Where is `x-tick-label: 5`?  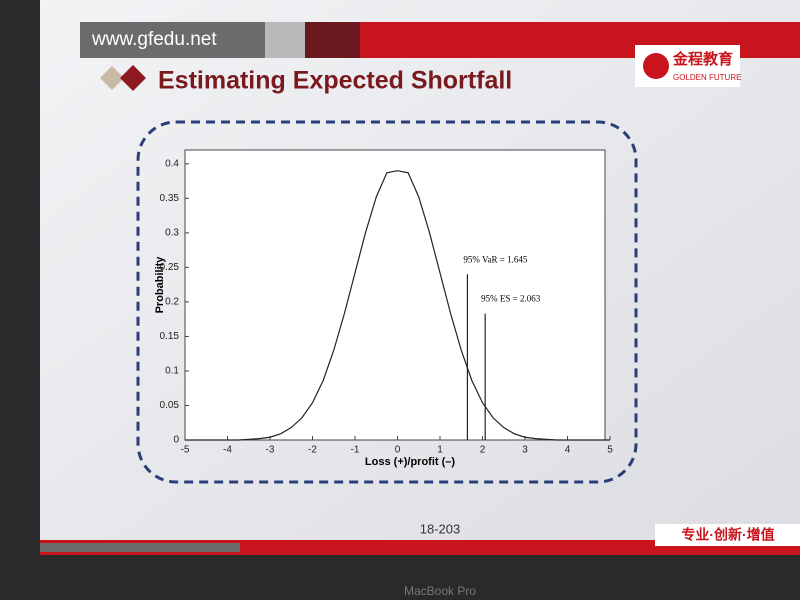
x-tick-label: 5 is located at coordinates (610, 450).